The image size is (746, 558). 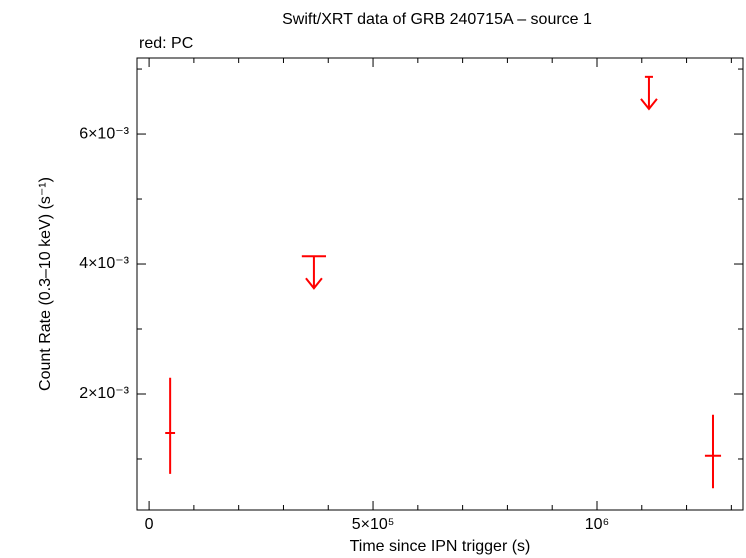 What do you see at coordinates (45, 284) in the screenshot?
I see `y-axis-label: Count Rate (0.3–10 keV) (s⁻¹)` at bounding box center [45, 284].